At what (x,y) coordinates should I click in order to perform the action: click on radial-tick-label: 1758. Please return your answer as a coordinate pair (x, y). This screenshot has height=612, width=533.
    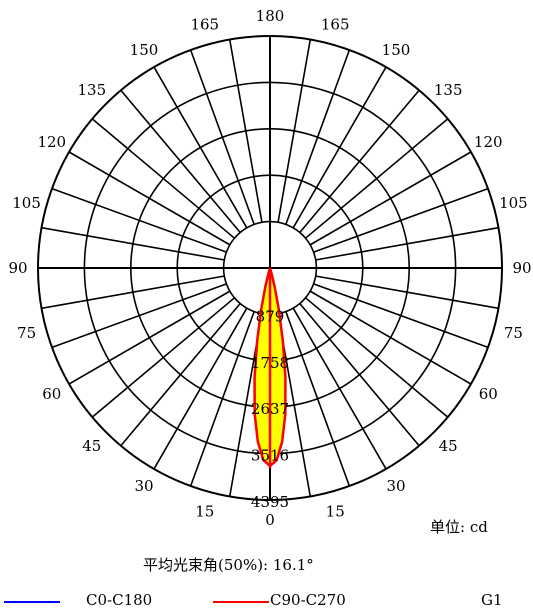
    Looking at the image, I should click on (270, 363).